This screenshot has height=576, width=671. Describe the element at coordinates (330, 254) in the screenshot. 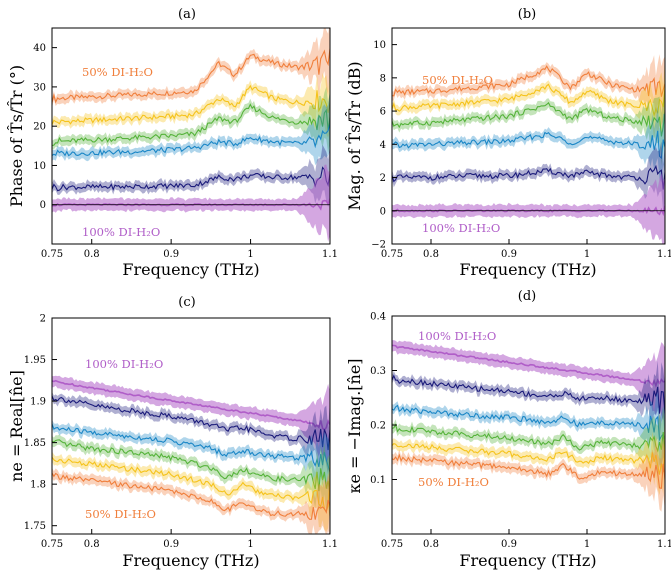

I see `x-tick-label-a-4: 1.1` at that location.